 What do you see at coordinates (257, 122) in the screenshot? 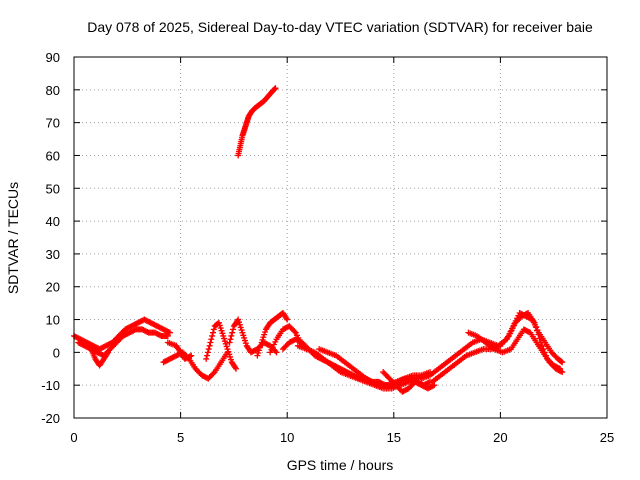
I see `series-sat-q` at bounding box center [257, 122].